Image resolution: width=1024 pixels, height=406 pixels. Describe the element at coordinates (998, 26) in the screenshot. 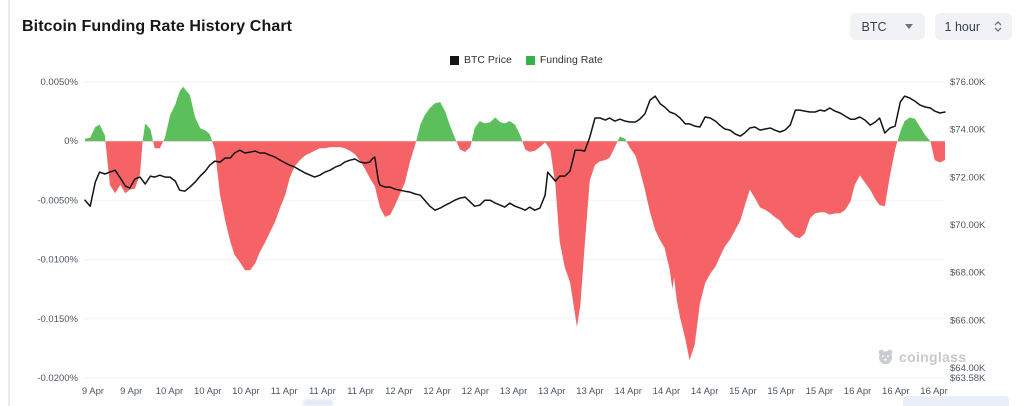

I see `up-down-stepper-icon` at that location.